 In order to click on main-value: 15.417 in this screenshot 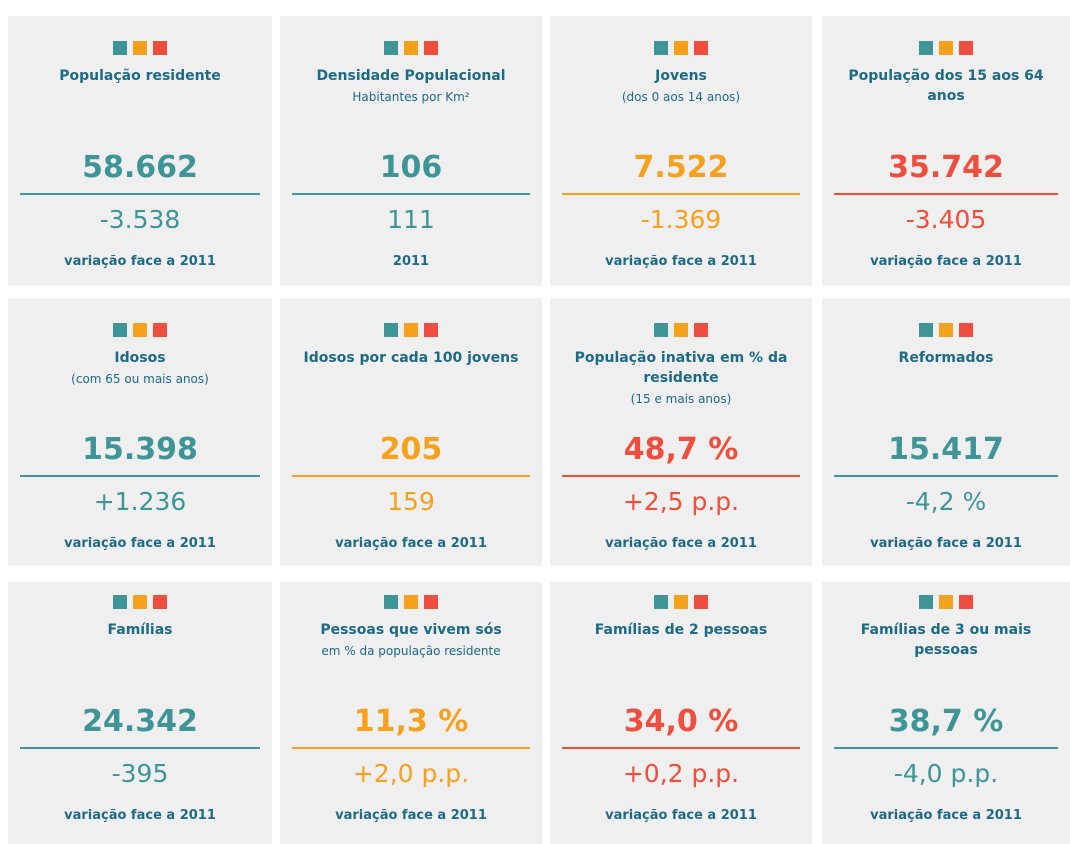, I will do `click(946, 449)`.